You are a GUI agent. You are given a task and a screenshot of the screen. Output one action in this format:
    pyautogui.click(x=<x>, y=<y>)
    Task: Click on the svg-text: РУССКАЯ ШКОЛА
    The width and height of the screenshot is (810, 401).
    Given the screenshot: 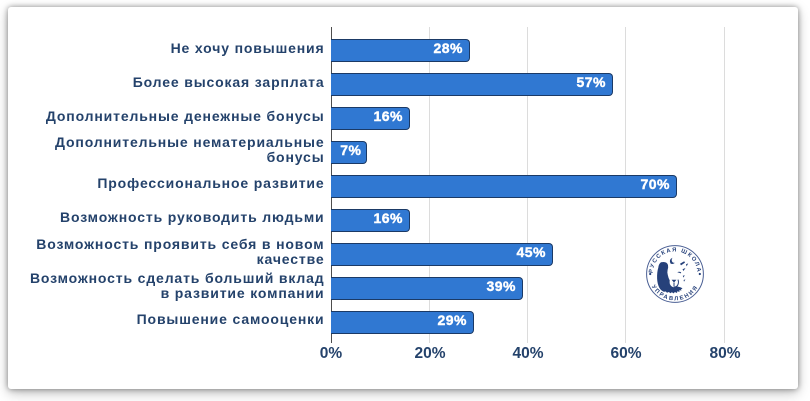 What is the action you would take?
    pyautogui.click(x=675, y=260)
    